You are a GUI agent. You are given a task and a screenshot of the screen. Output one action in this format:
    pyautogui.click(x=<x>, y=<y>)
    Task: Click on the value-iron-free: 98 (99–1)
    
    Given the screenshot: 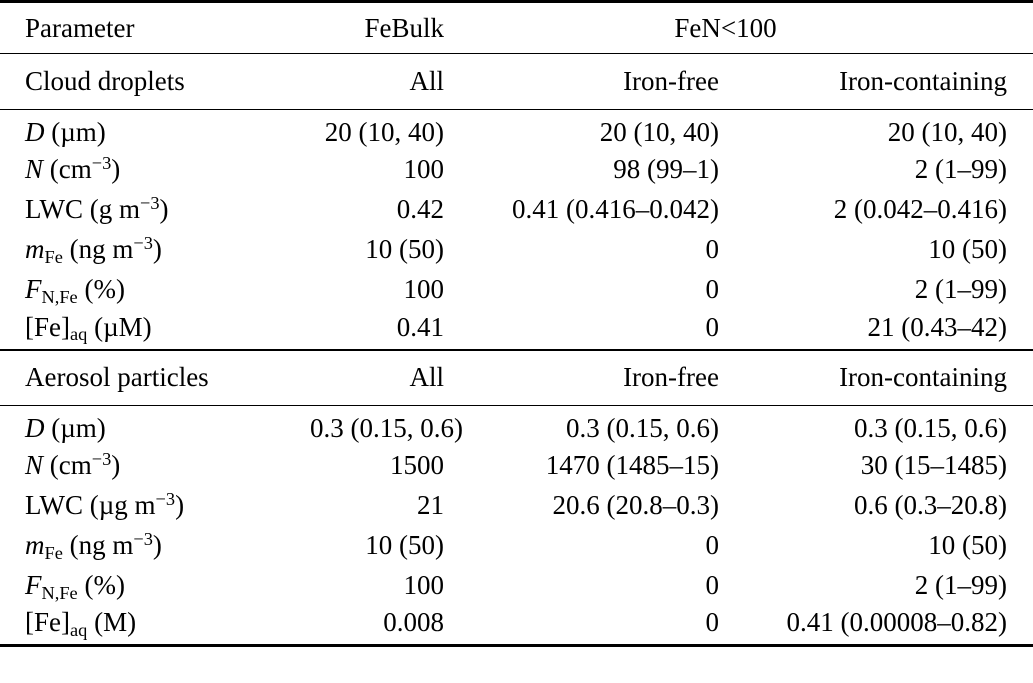 What is the action you would take?
    pyautogui.click(x=666, y=169)
    